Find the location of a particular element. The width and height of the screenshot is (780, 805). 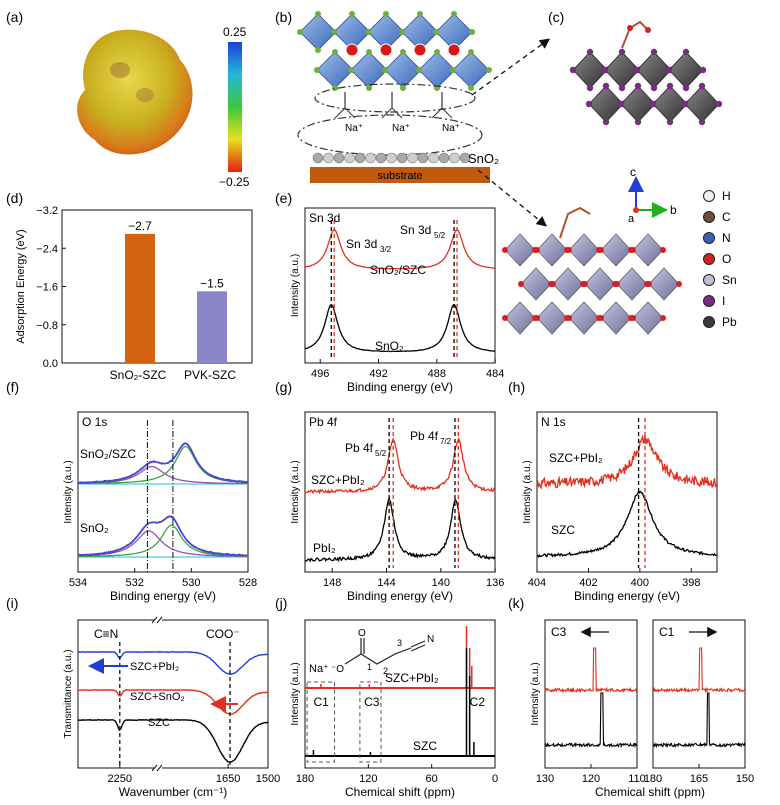

y-tick-label: −0.8 is located at coordinates (47, 326).